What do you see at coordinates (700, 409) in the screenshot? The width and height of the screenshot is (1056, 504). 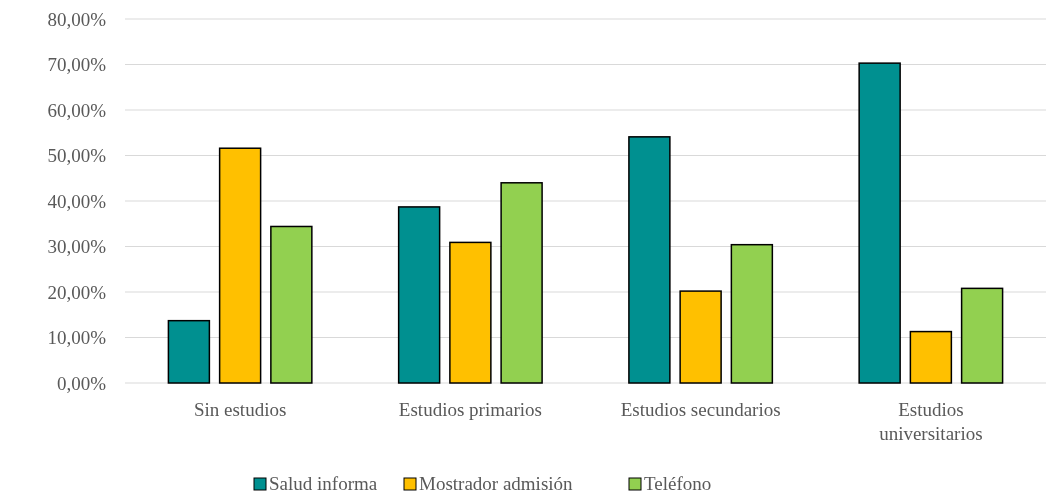 I see `x-tick-label: Estudios secundarios` at bounding box center [700, 409].